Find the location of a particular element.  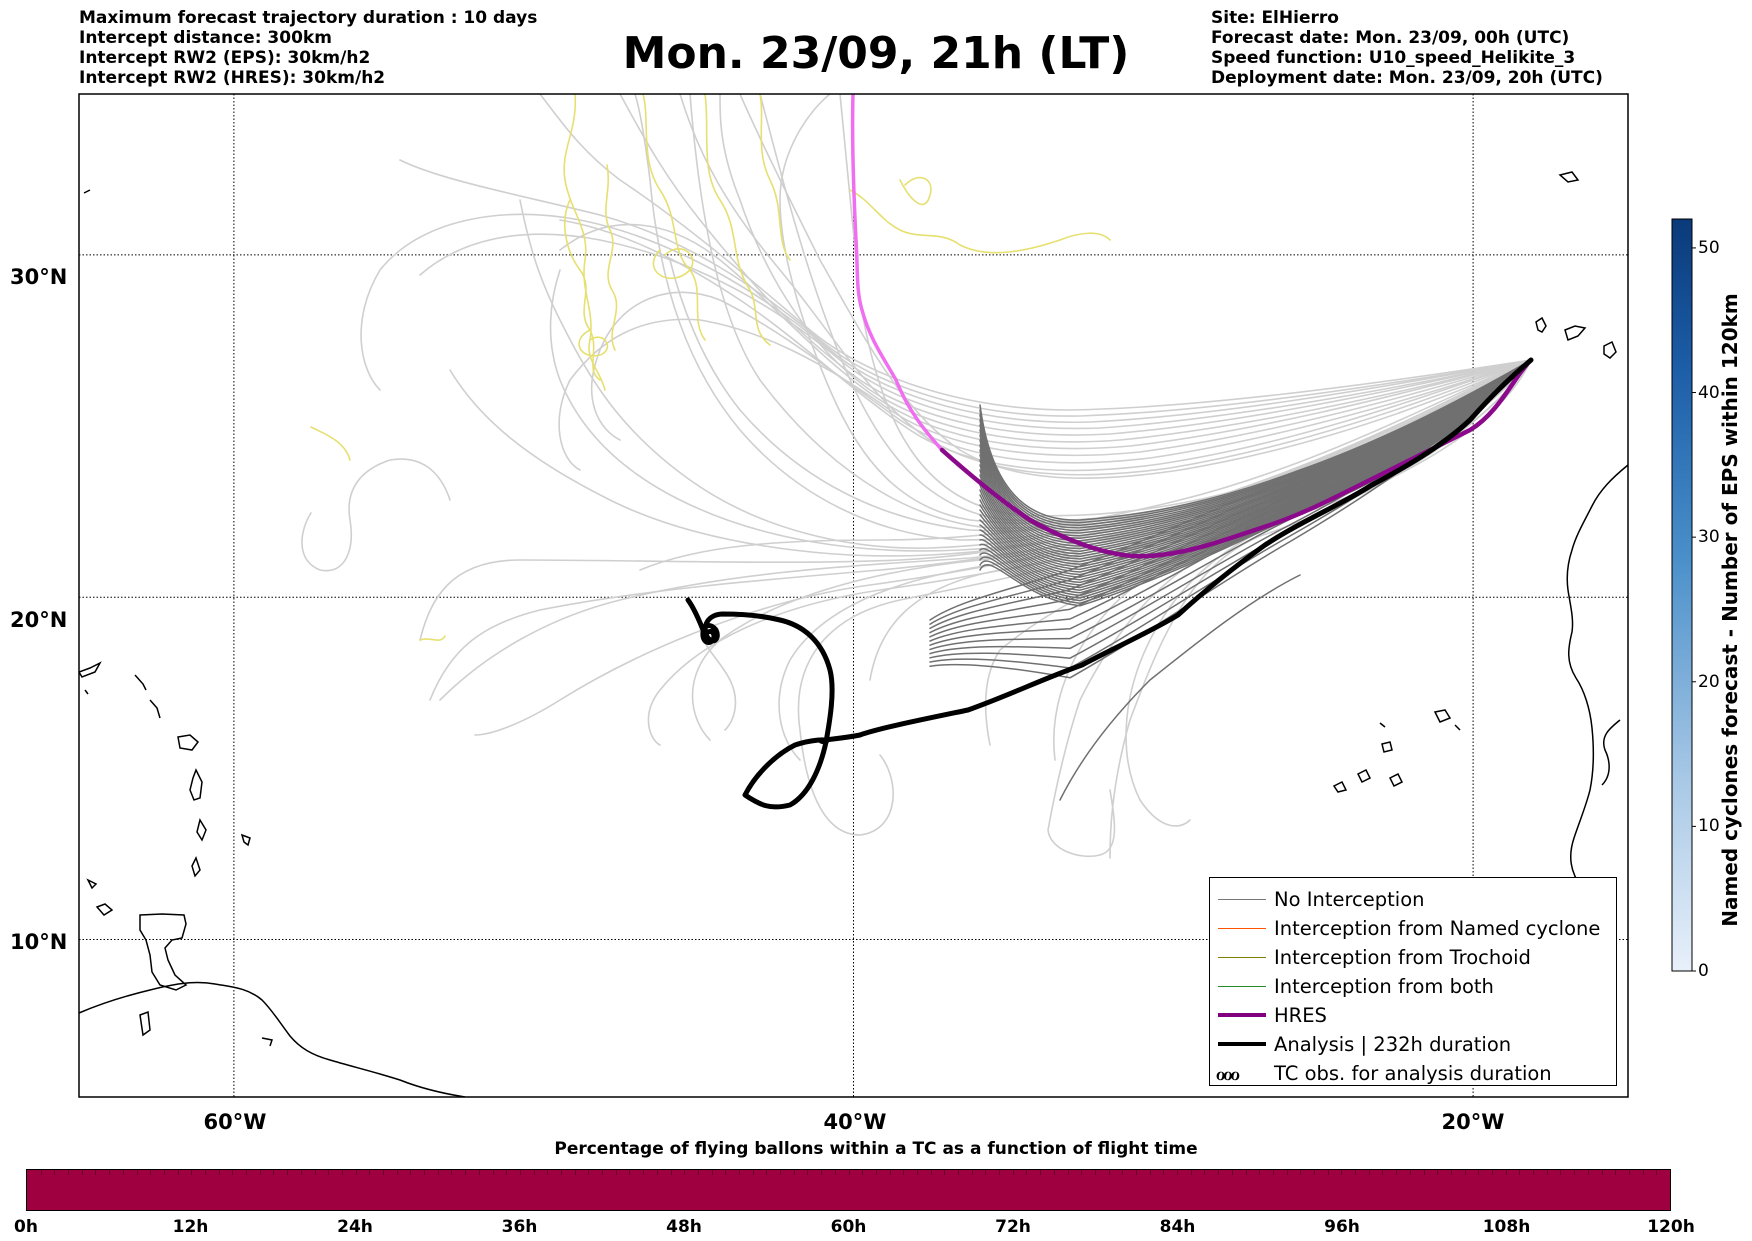

coastline-canary-c is located at coordinates (1610, 349).